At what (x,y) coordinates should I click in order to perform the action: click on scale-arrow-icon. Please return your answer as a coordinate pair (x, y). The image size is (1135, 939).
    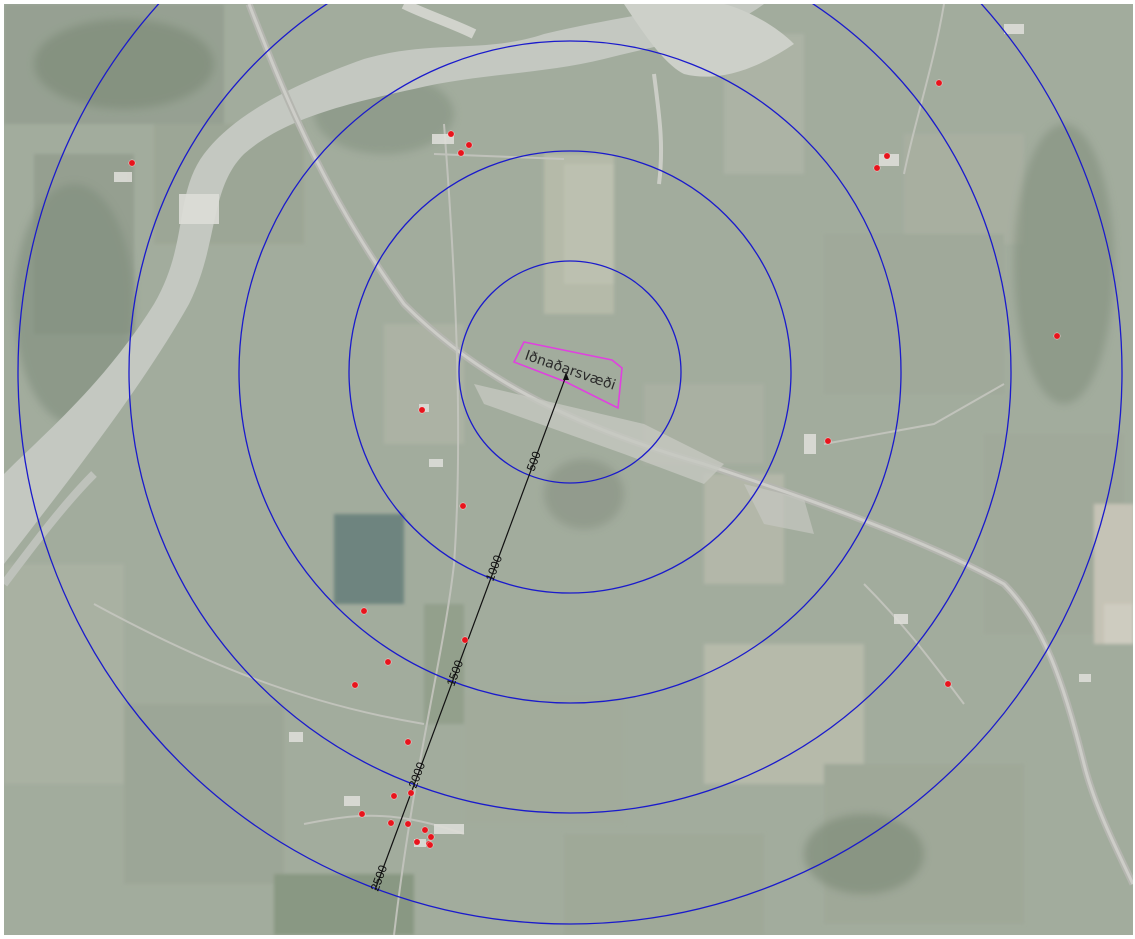
    Looking at the image, I should click on (566, 376).